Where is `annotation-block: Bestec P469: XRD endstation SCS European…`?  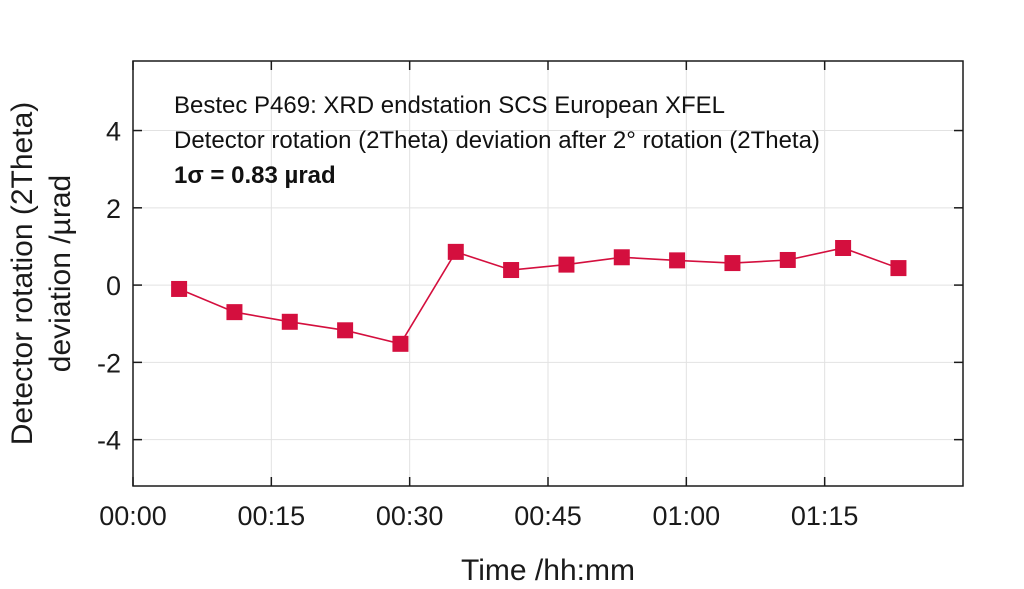 annotation-block: Bestec P469: XRD endstation SCS European… is located at coordinates (497, 140).